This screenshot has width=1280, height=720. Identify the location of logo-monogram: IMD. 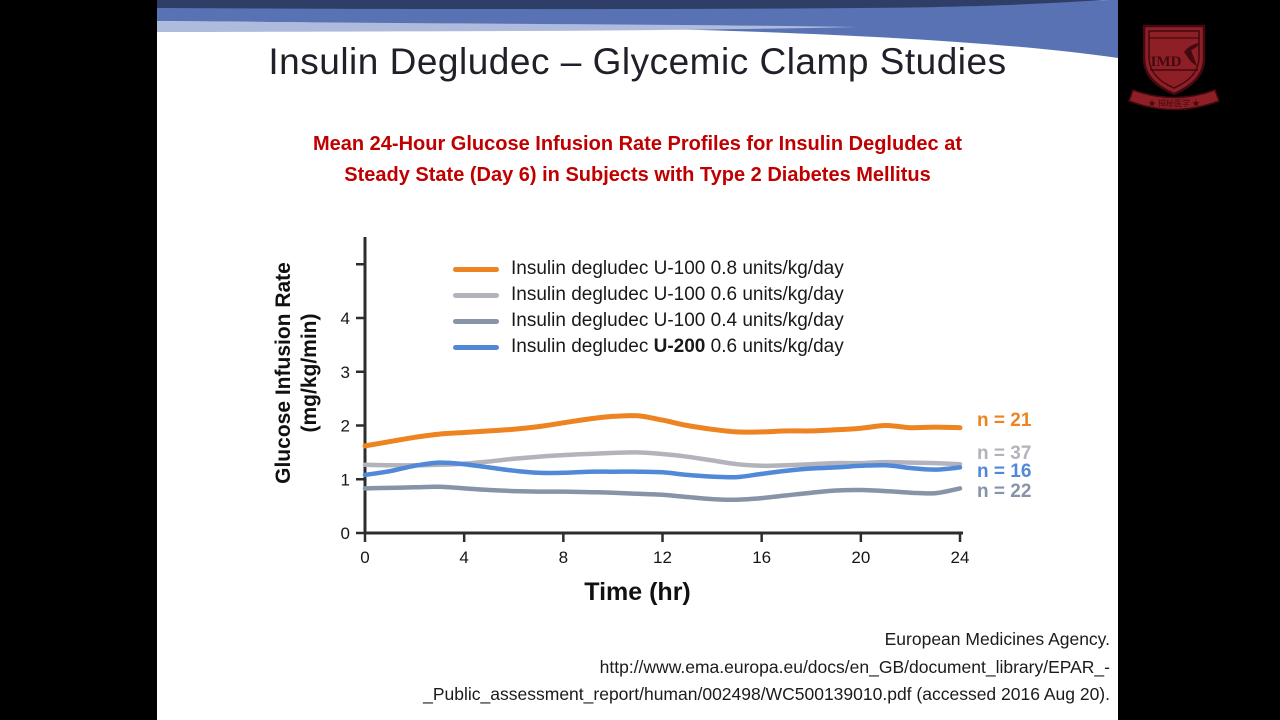
(1166, 62).